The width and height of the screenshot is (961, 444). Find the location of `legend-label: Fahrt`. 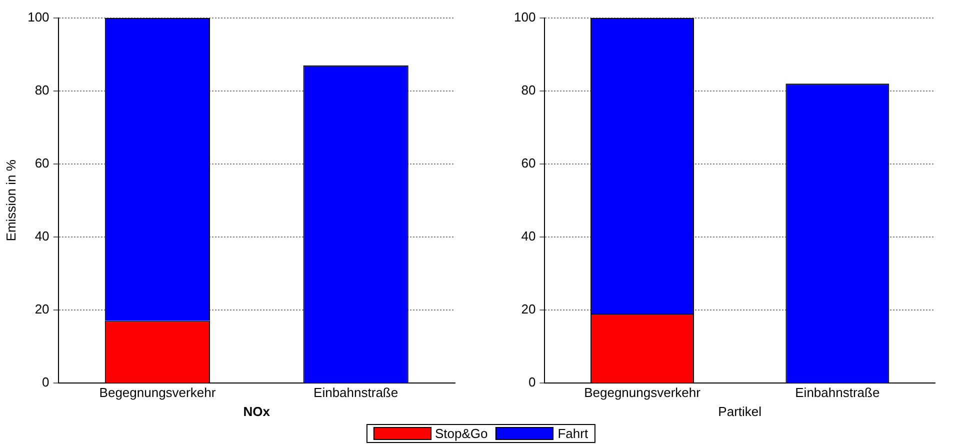

legend-label: Fahrt is located at coordinates (573, 433).